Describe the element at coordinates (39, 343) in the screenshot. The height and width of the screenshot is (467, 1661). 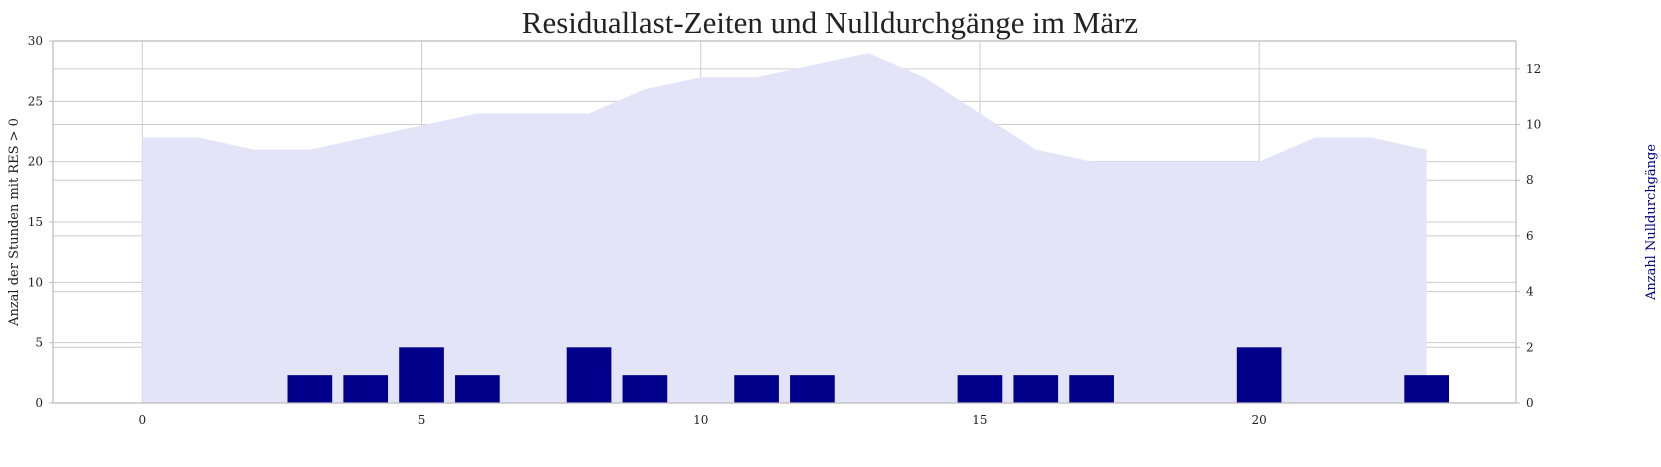
I see `y-tick-label-left: 5` at that location.